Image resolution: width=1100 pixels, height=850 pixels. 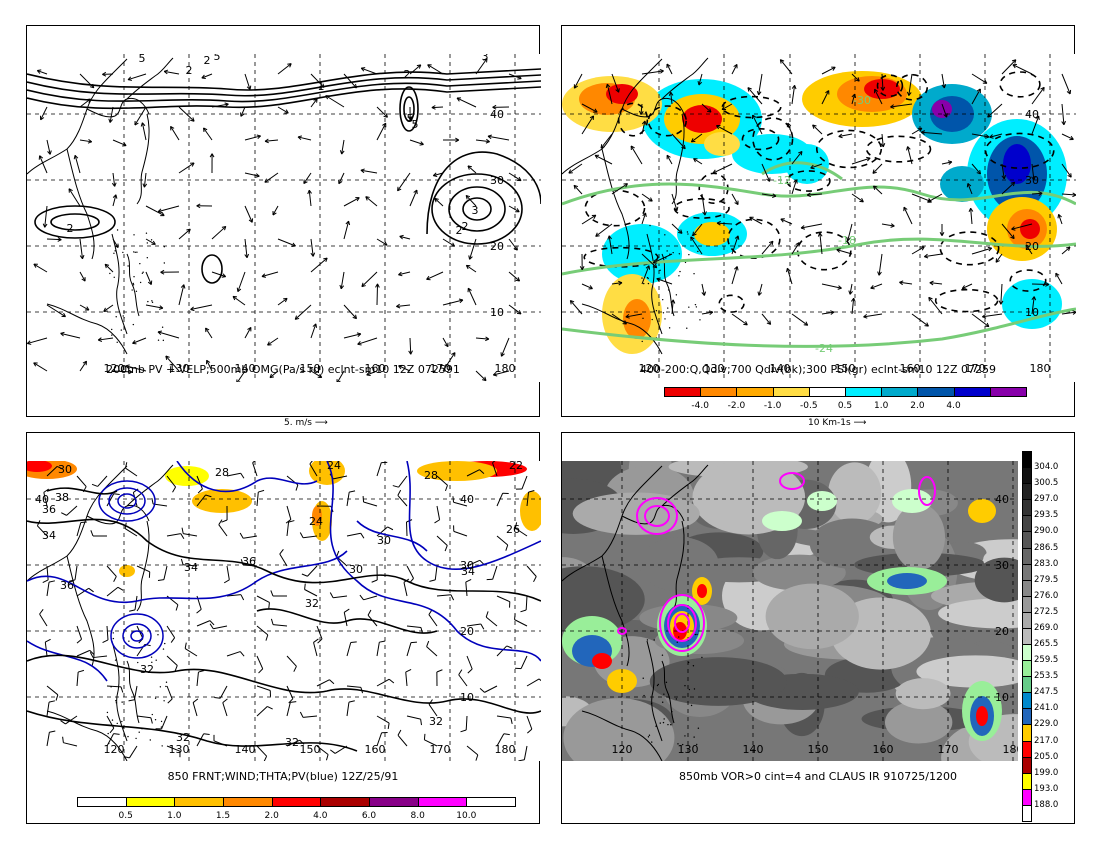 What do you see at coordinates (431, 475) in the screenshot?
I see `contour-label: 28` at bounding box center [431, 475].